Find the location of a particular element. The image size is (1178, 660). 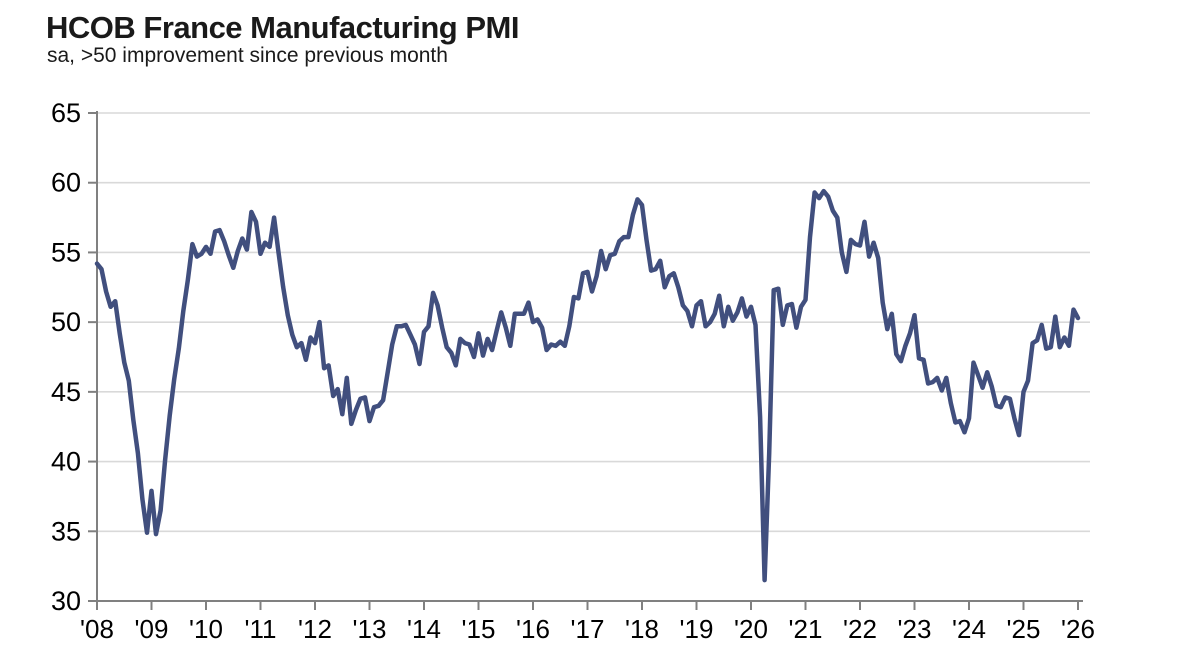

x-axis-tick-label: '15 is located at coordinates (479, 629).